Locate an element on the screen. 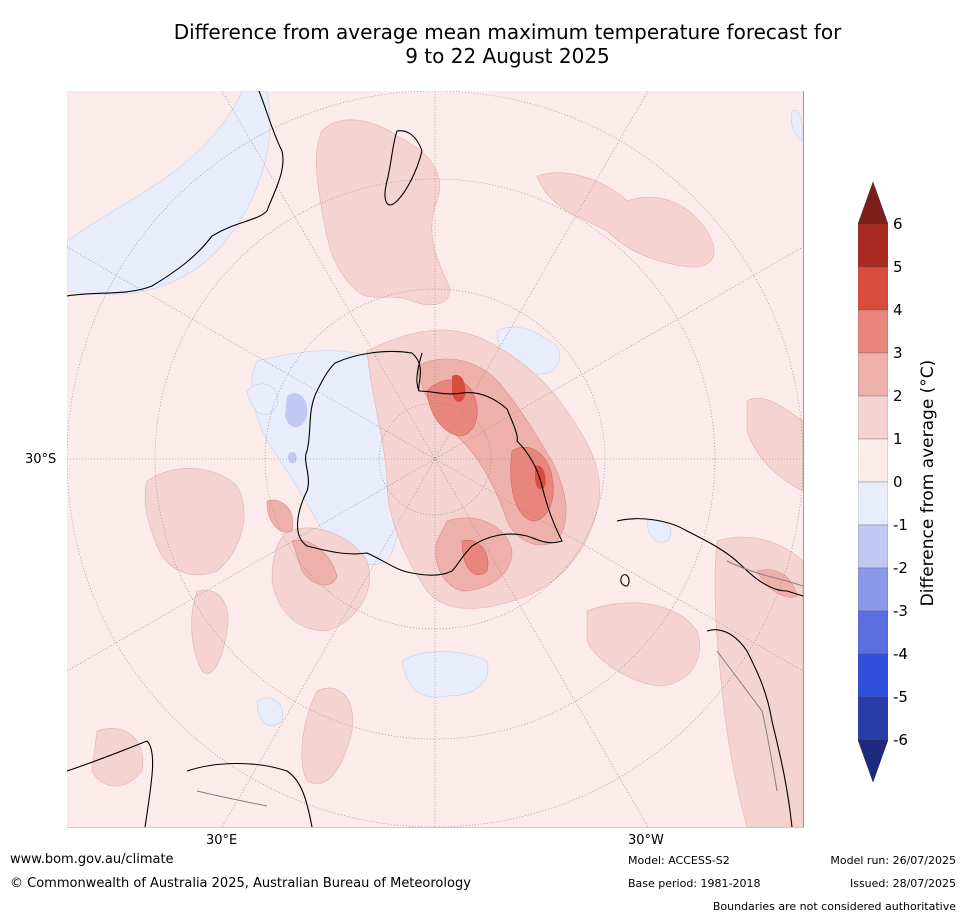  colorbar-tick-label: -4 is located at coordinates (900, 654).